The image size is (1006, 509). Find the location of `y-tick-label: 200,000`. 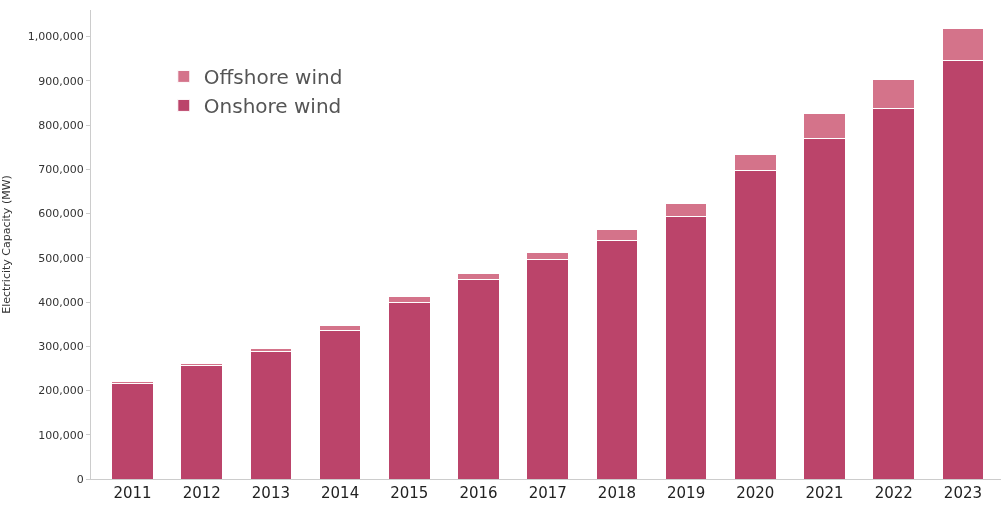

y-tick-label: 200,000 is located at coordinates (61, 391).